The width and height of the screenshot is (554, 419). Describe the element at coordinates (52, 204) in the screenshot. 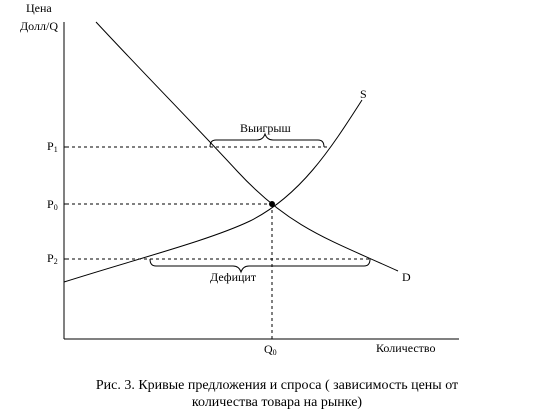

I see `p0-label: P0` at that location.